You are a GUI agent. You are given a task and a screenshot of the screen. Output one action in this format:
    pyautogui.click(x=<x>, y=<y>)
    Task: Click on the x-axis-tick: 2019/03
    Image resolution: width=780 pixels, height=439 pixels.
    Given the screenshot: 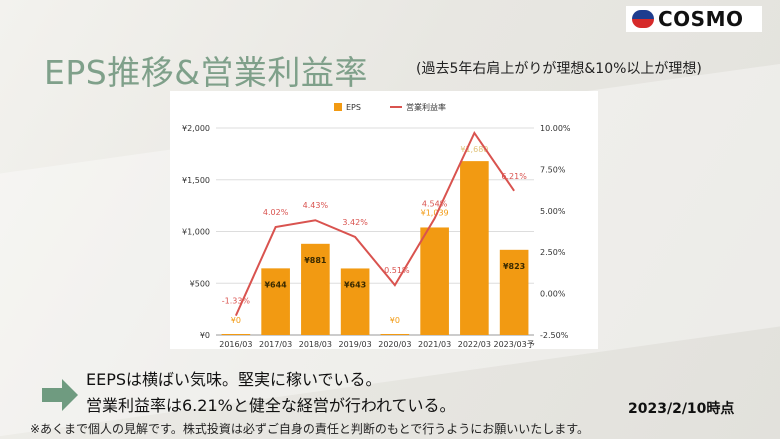 What is the action you would take?
    pyautogui.click(x=355, y=344)
    